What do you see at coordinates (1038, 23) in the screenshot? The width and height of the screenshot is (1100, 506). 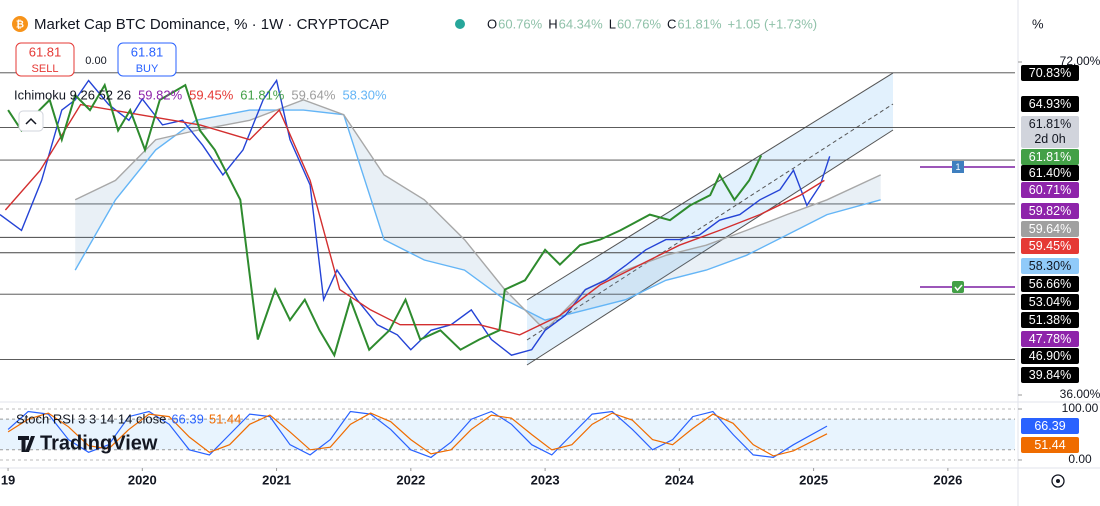 I see `unit: %` at bounding box center [1038, 23].